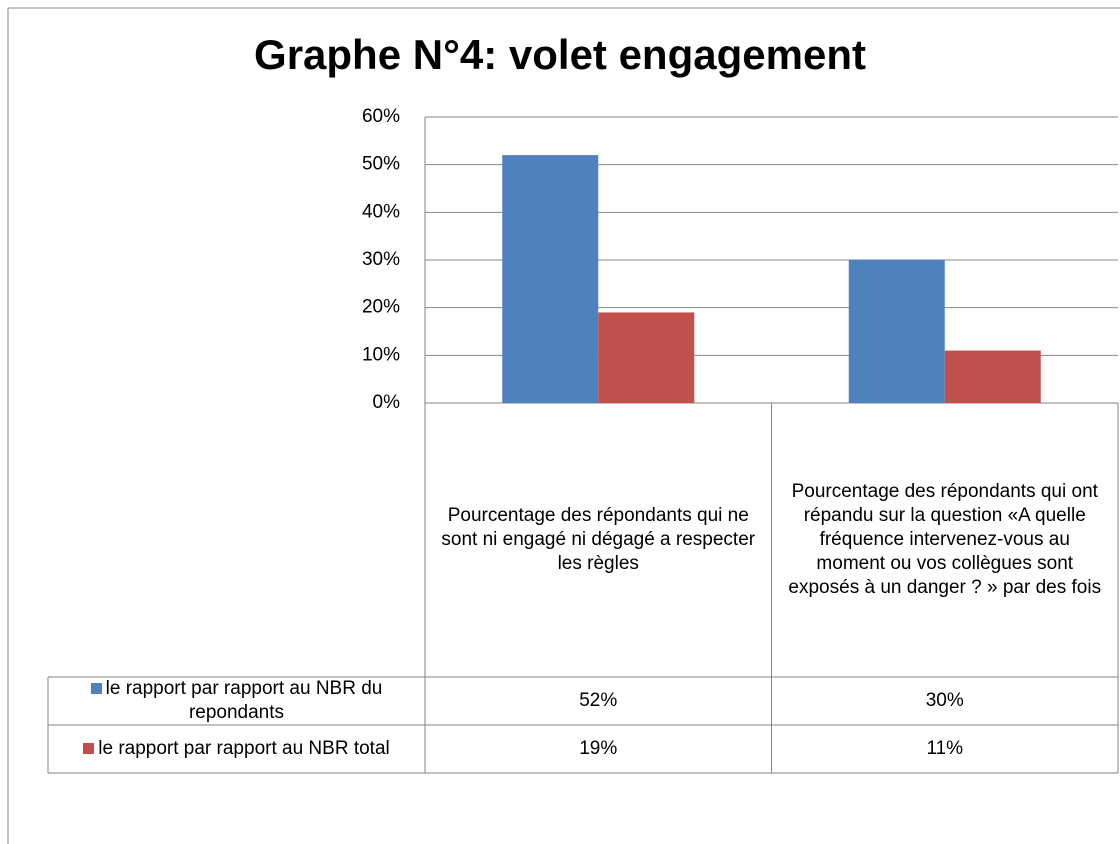 Image resolution: width=1120 pixels, height=844 pixels. What do you see at coordinates (381, 116) in the screenshot?
I see `y-tick-label: 60%` at bounding box center [381, 116].